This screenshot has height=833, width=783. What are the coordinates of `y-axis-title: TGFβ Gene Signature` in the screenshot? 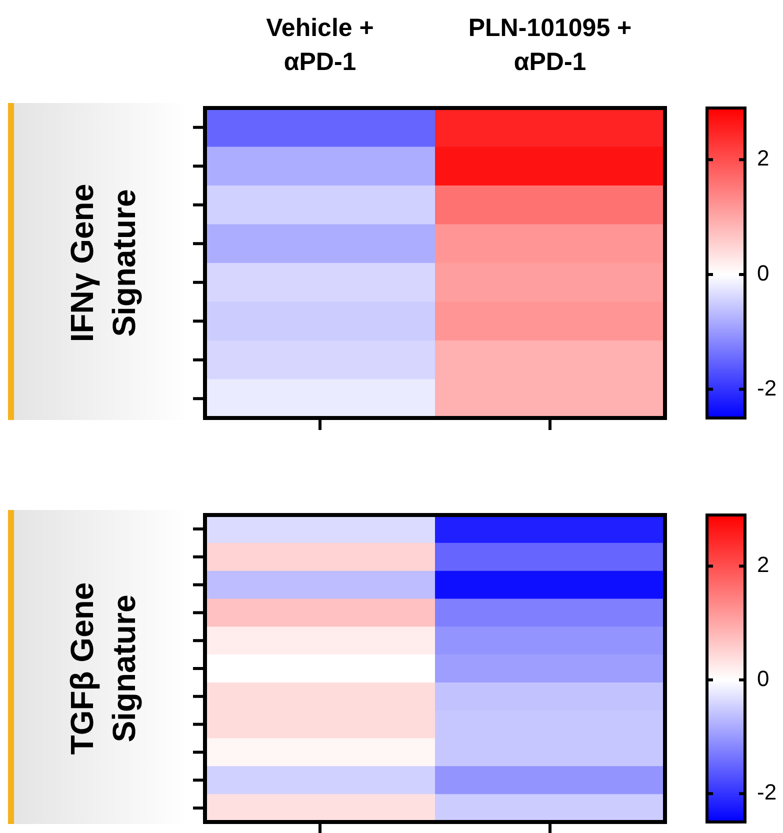 It's located at (103, 668).